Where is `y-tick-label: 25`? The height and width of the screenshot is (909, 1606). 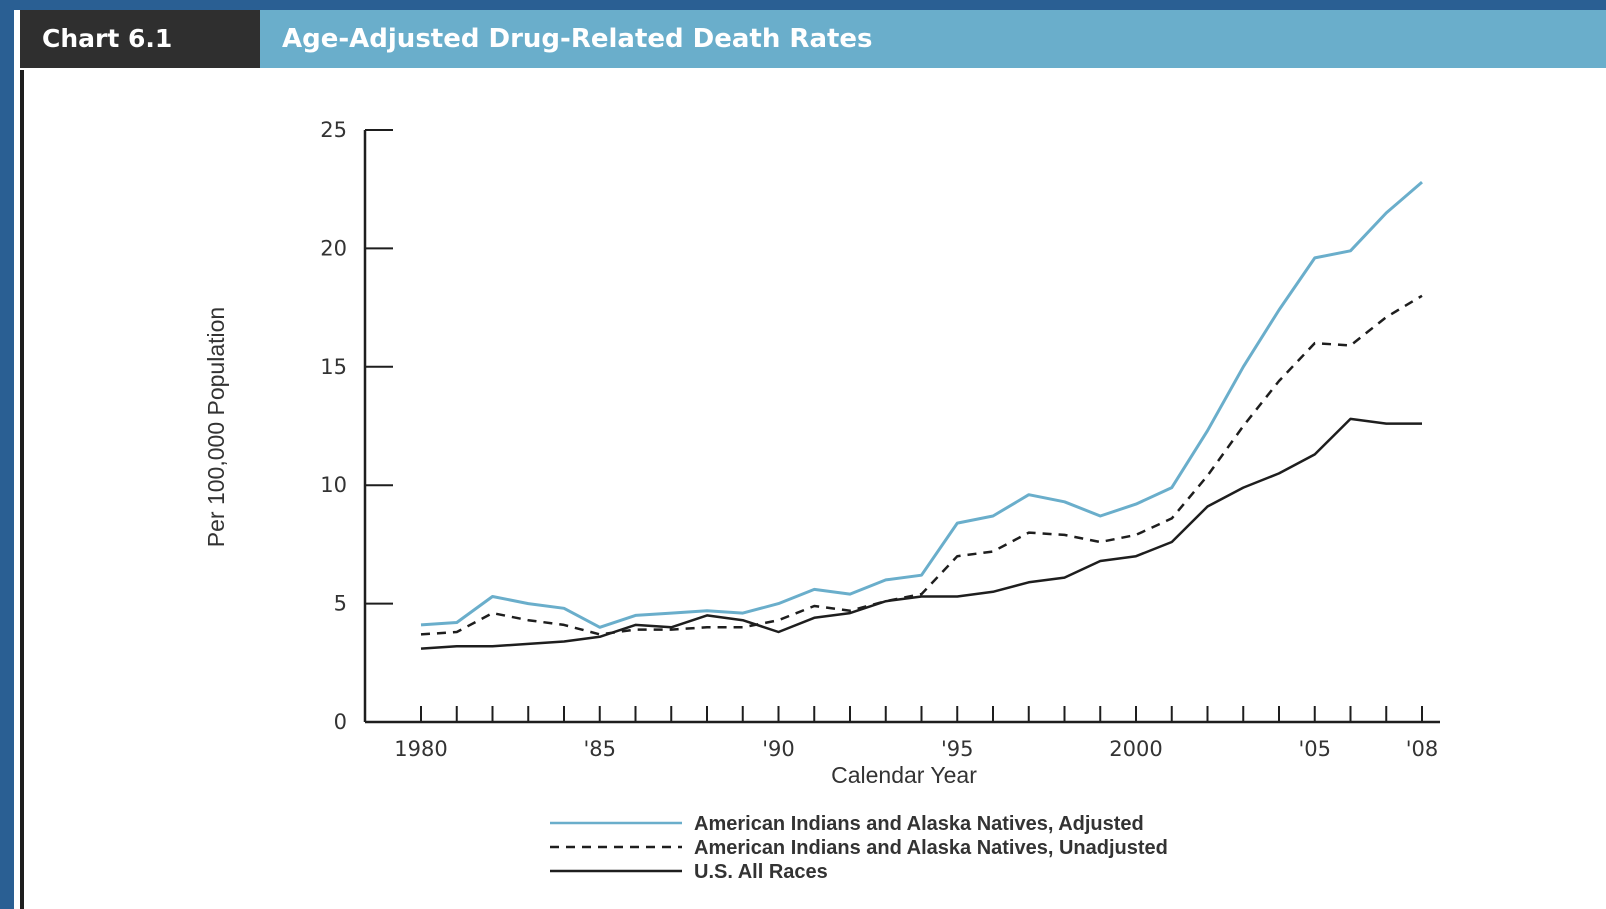
y-tick-label: 25 is located at coordinates (333, 130).